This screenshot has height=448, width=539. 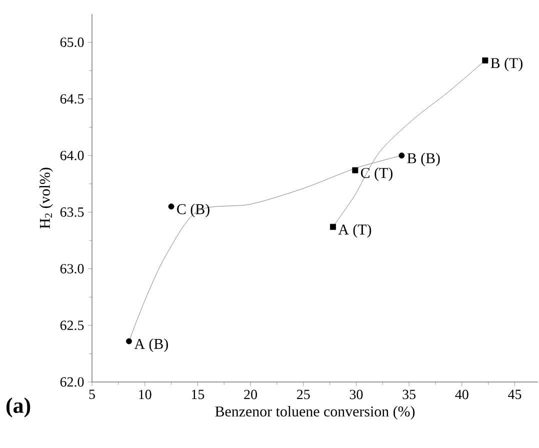 What do you see at coordinates (423, 159) in the screenshot?
I see `annotation: B (B)` at bounding box center [423, 159].